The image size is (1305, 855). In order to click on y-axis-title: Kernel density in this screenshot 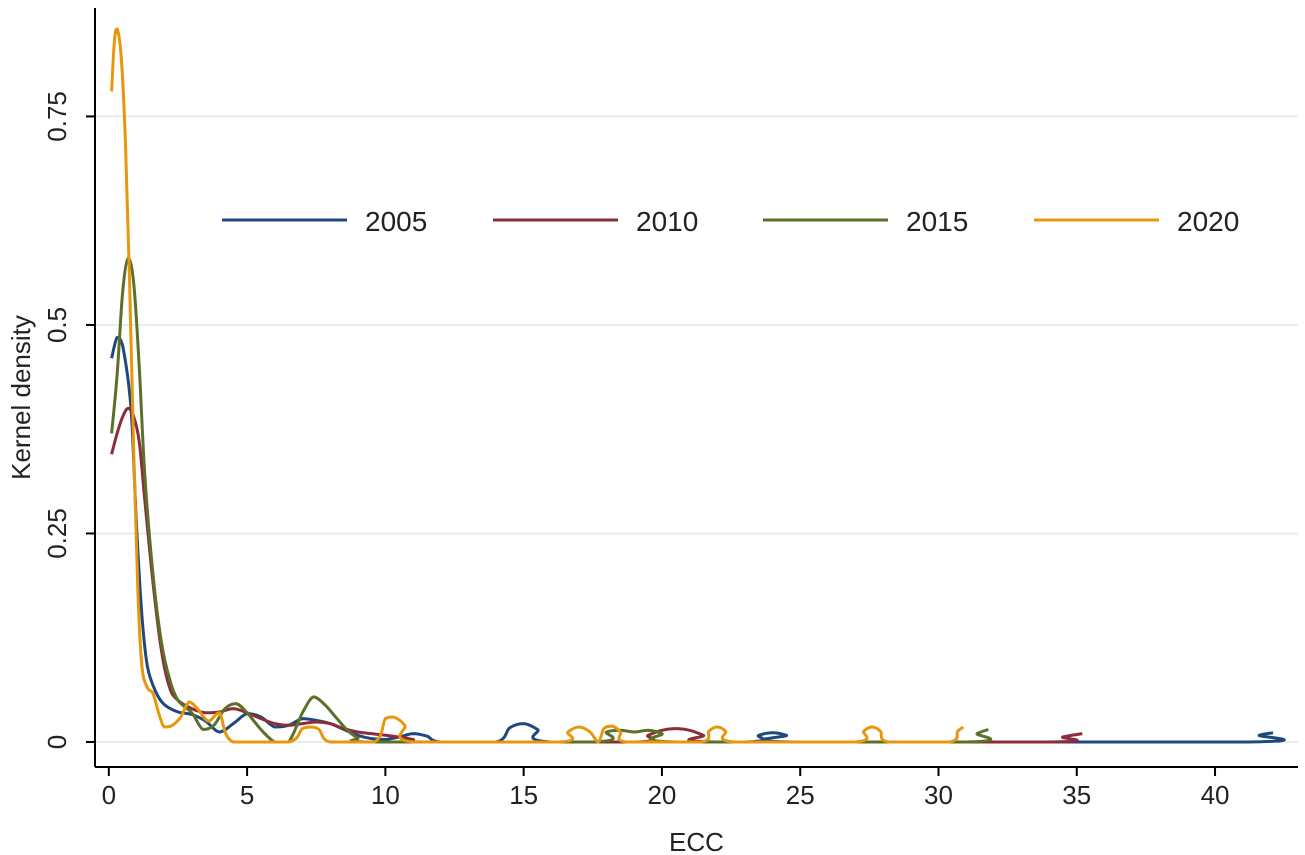, I will do `click(21, 397)`.